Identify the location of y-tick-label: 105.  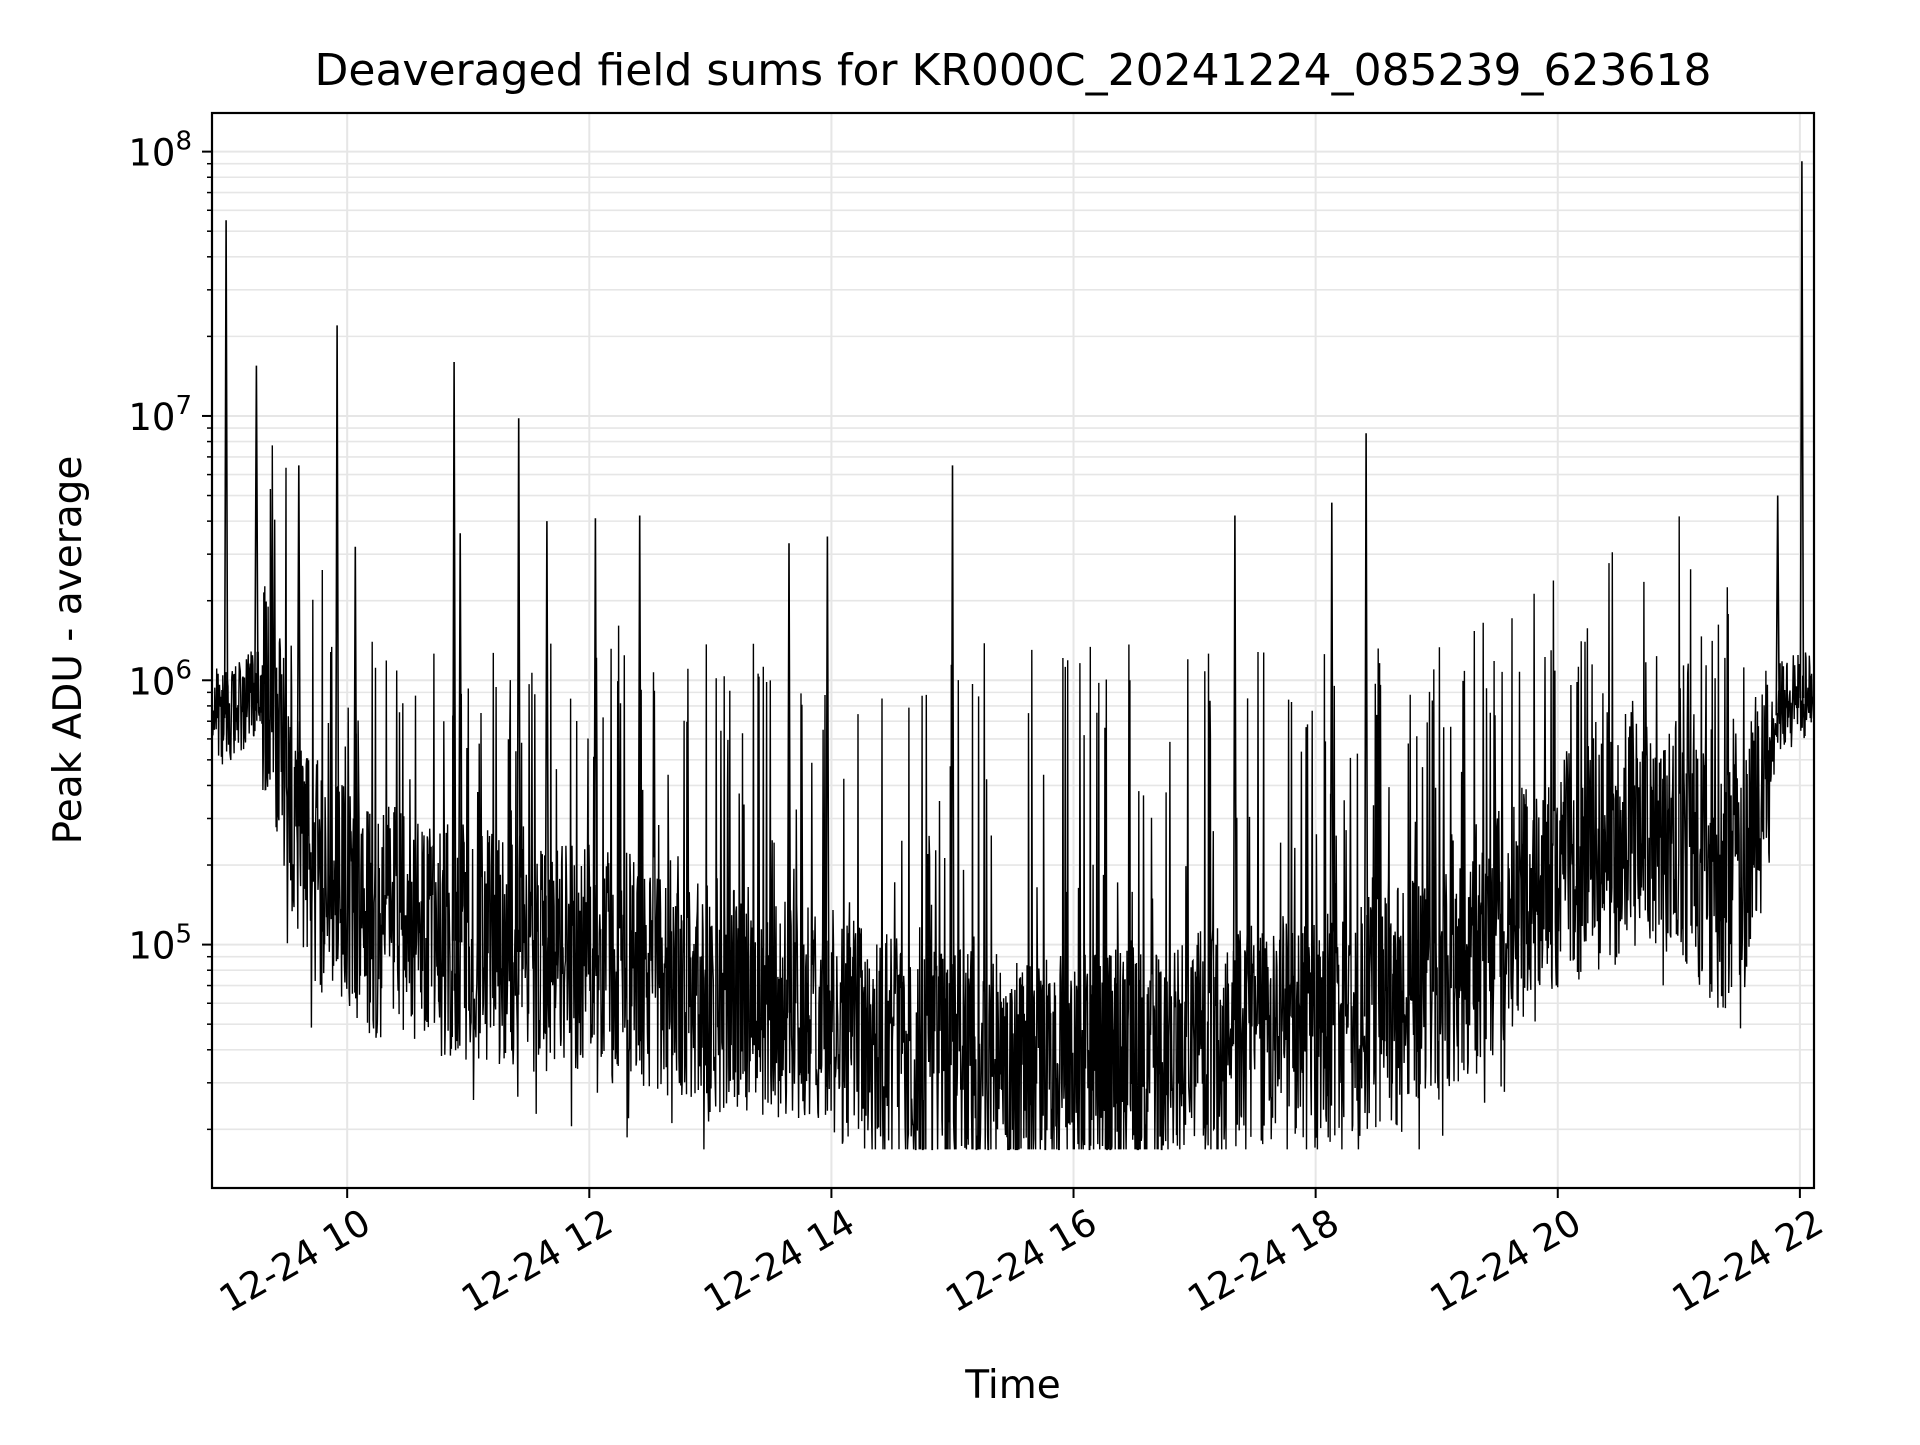
(160, 944).